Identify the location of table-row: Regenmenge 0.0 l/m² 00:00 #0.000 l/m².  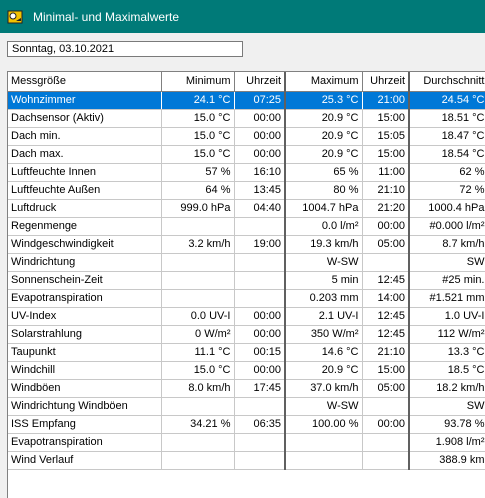
(246, 226).